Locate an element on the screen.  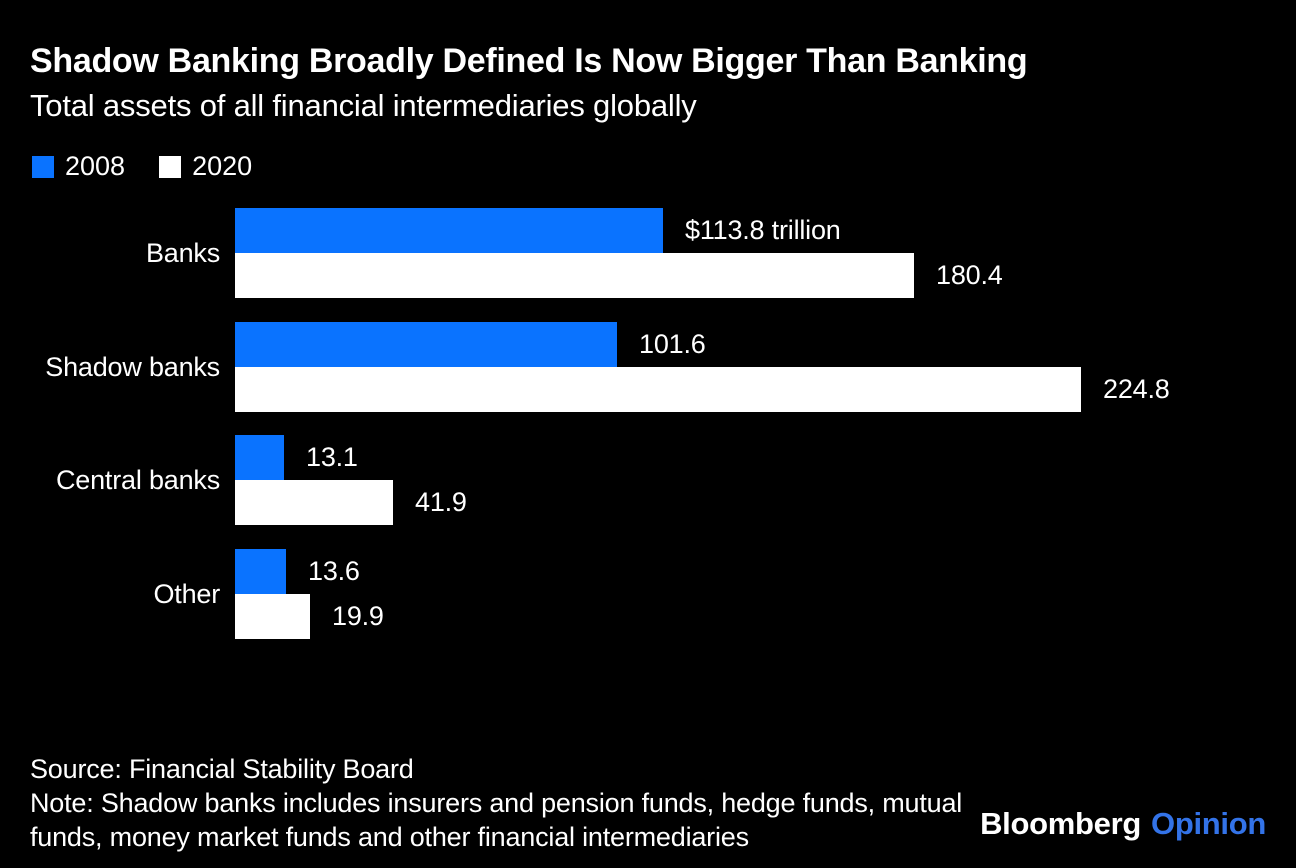
legend-label: 2020 is located at coordinates (222, 166).